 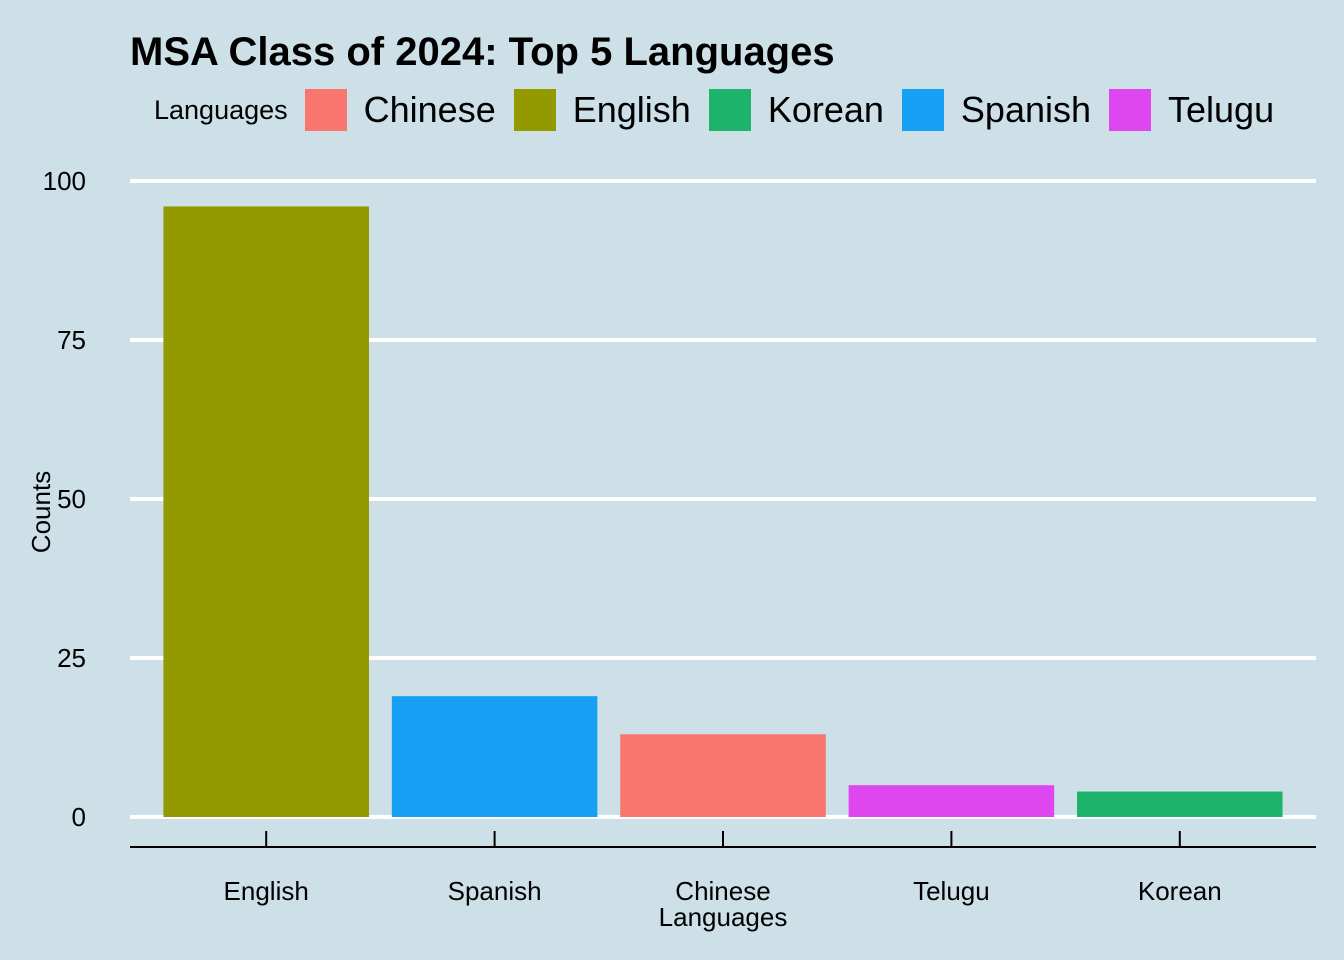 What do you see at coordinates (41, 512) in the screenshot?
I see `y-axis-title: Counts` at bounding box center [41, 512].